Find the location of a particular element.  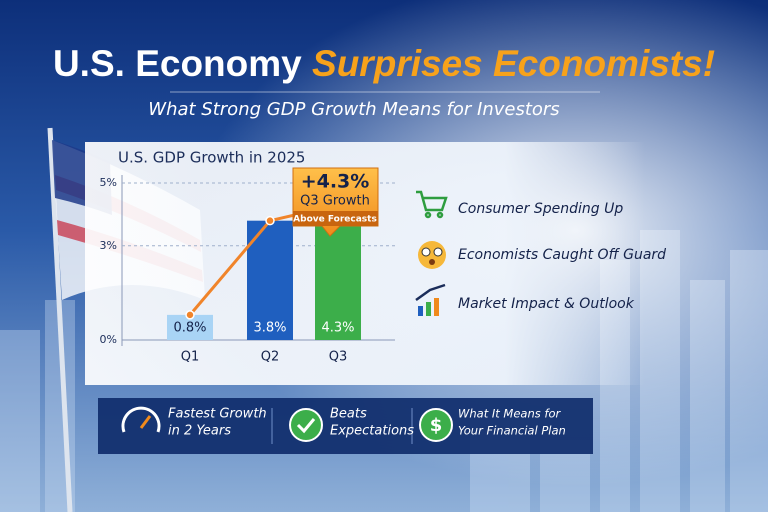

callout-text: Q3 Growth is located at coordinates (335, 201).